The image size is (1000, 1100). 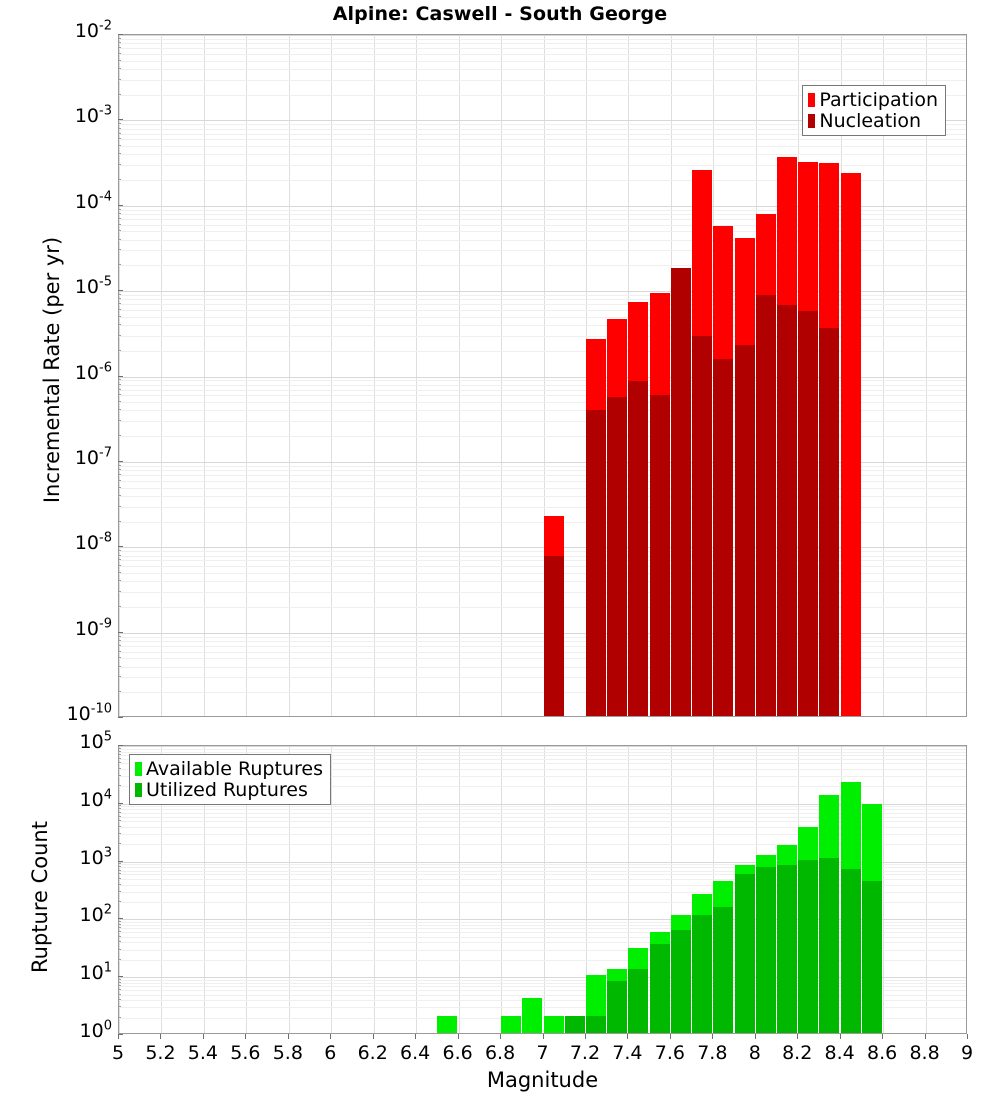 What do you see at coordinates (229, 769) in the screenshot?
I see `legend-item-available-ruptures: Available Ruptures` at bounding box center [229, 769].